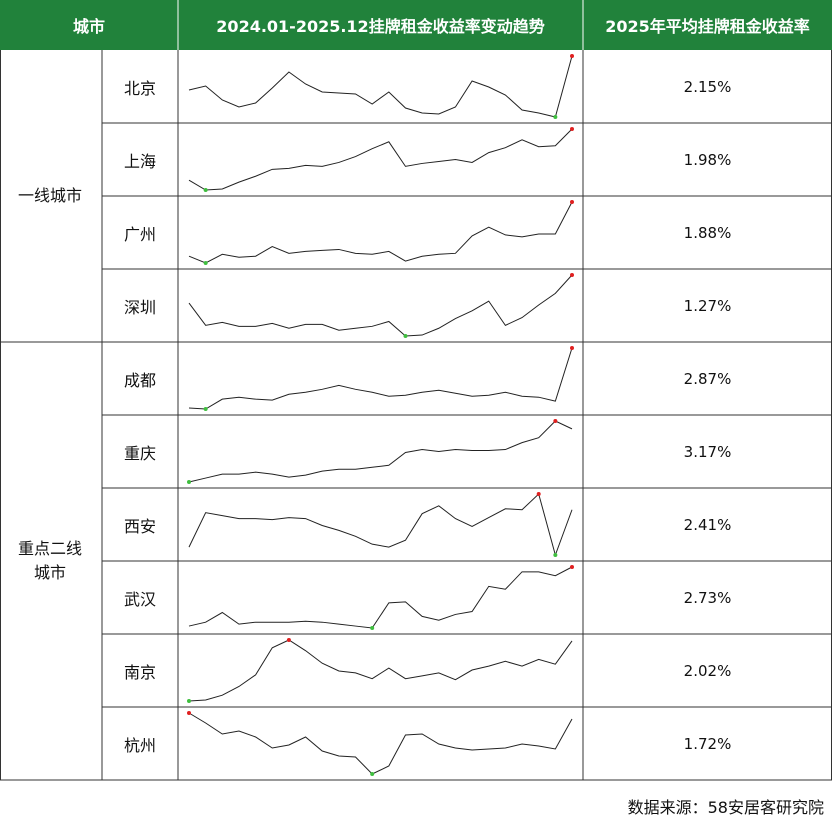 The image size is (832, 825). I want to click on yield-value: 1.88%, so click(707, 232).